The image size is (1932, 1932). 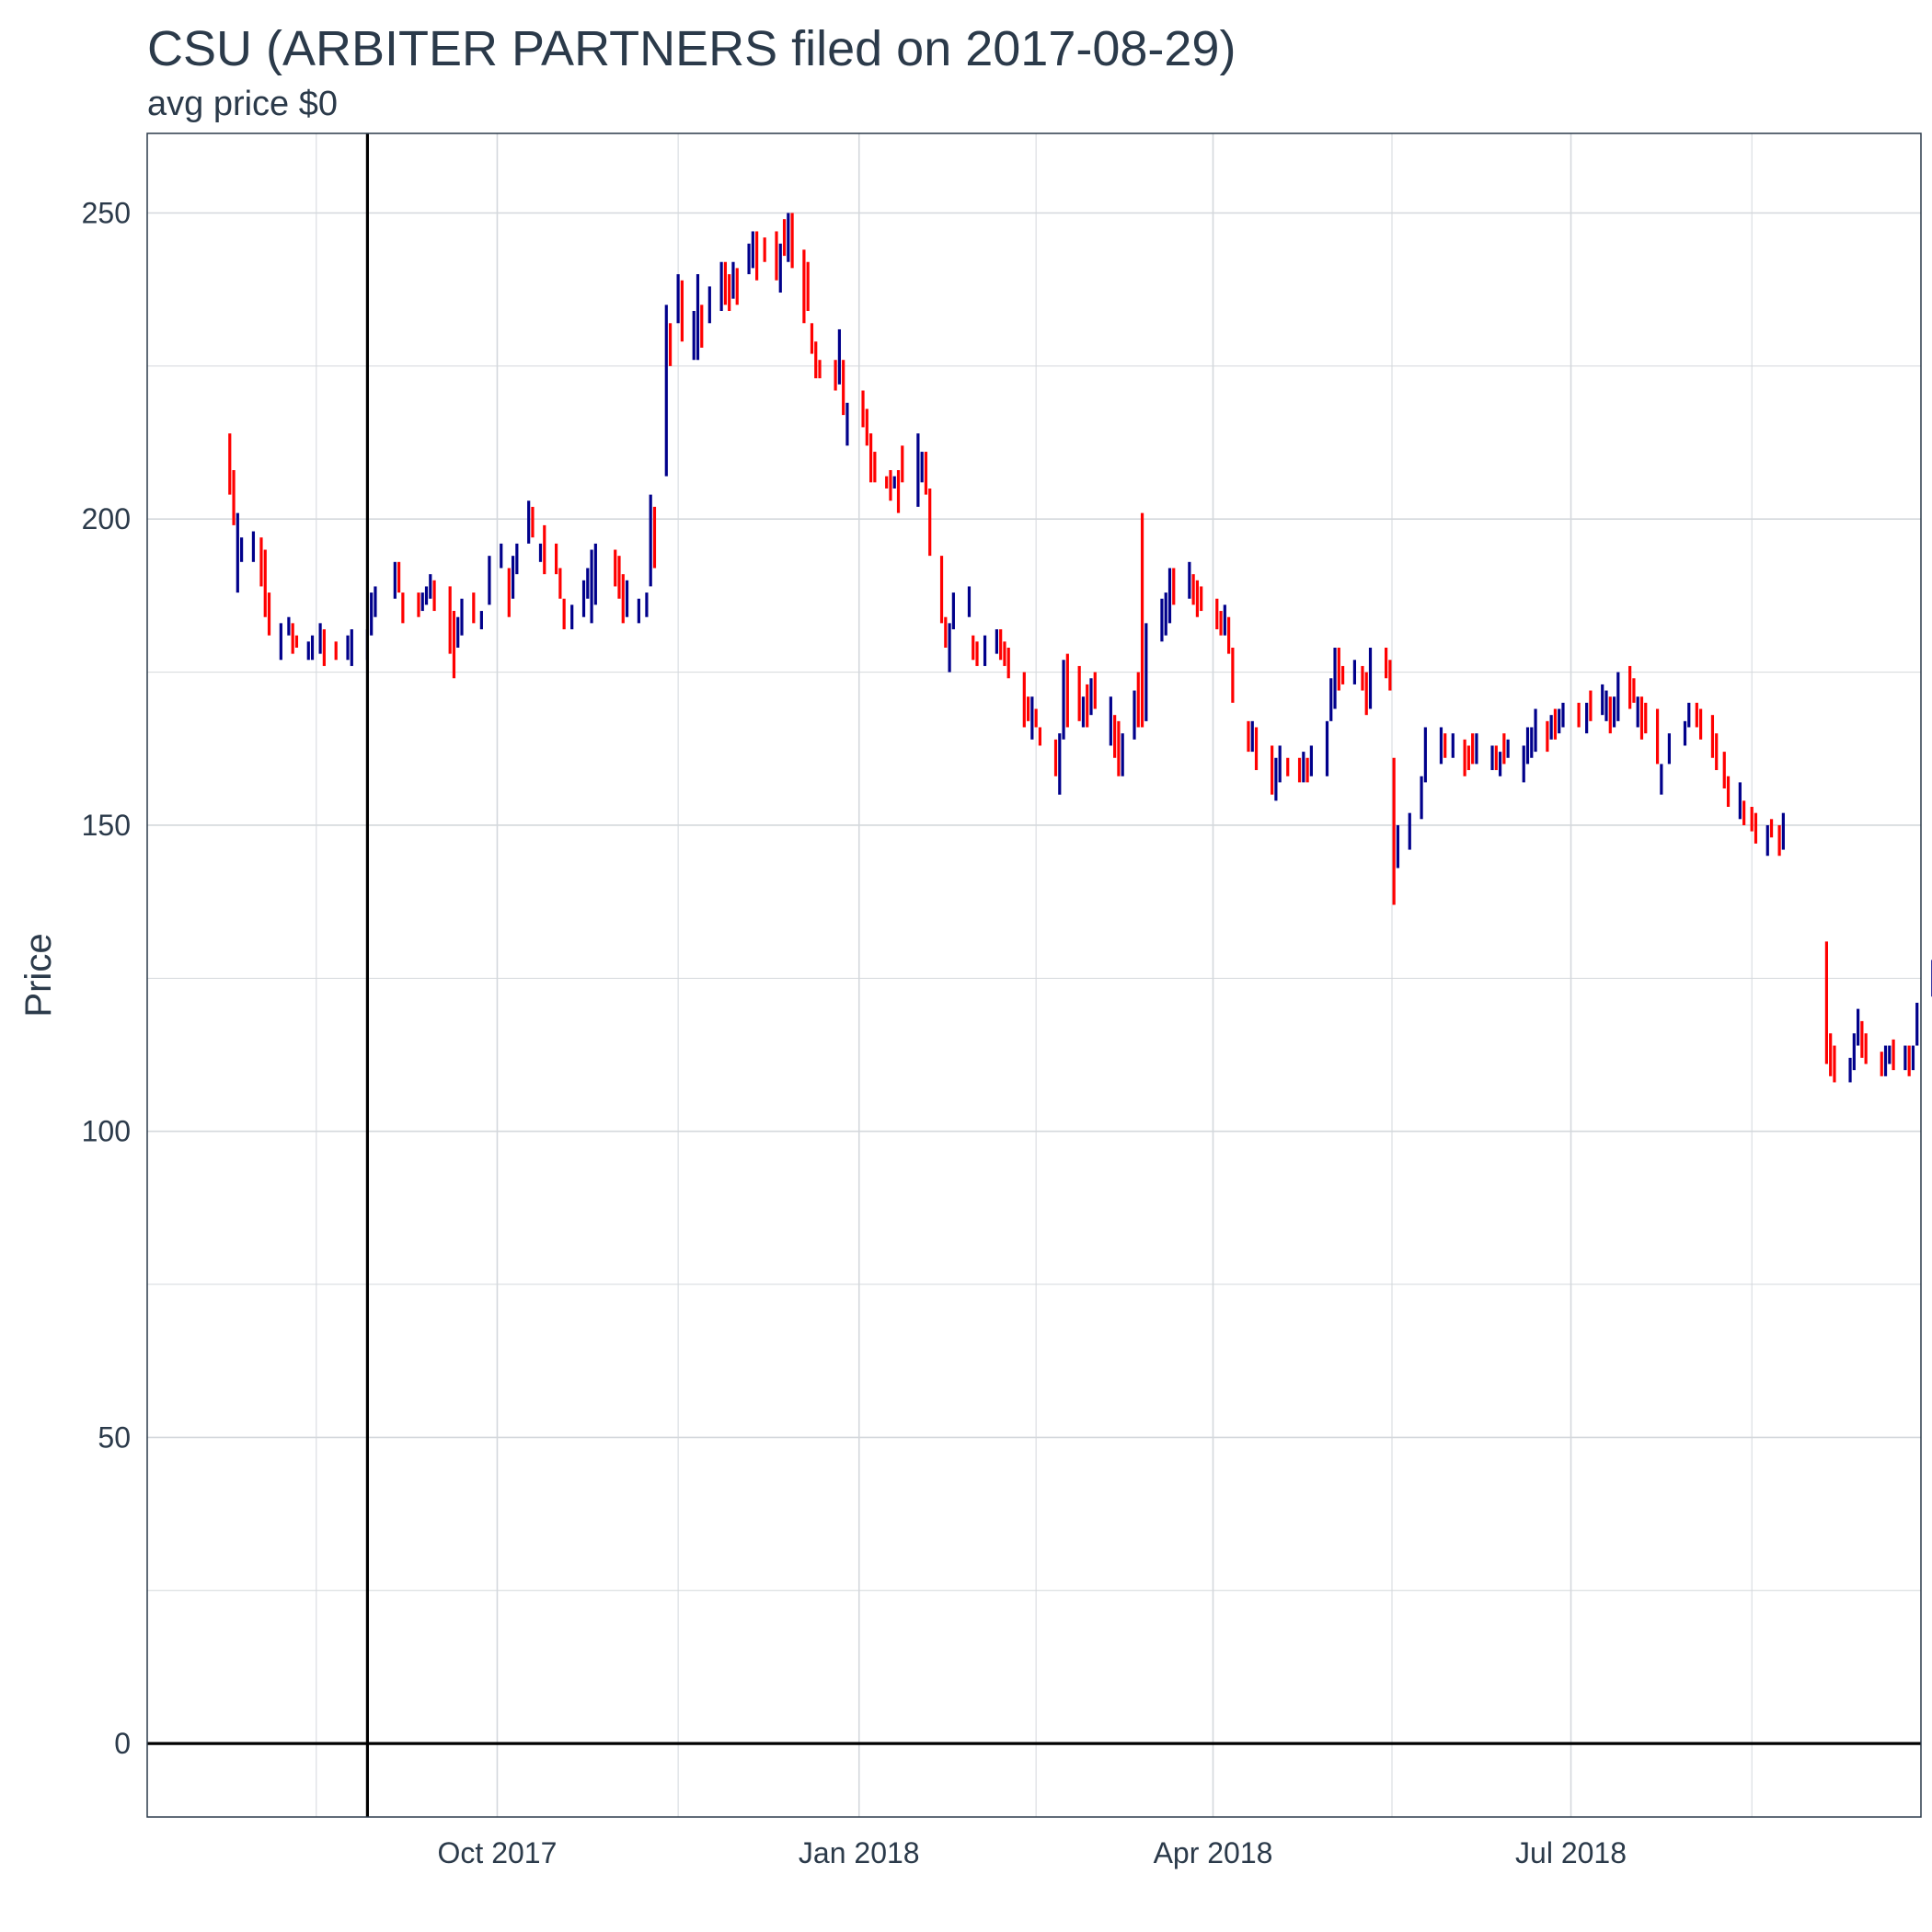 I want to click on x-tick-label: Apr 2018, so click(x=1213, y=1852).